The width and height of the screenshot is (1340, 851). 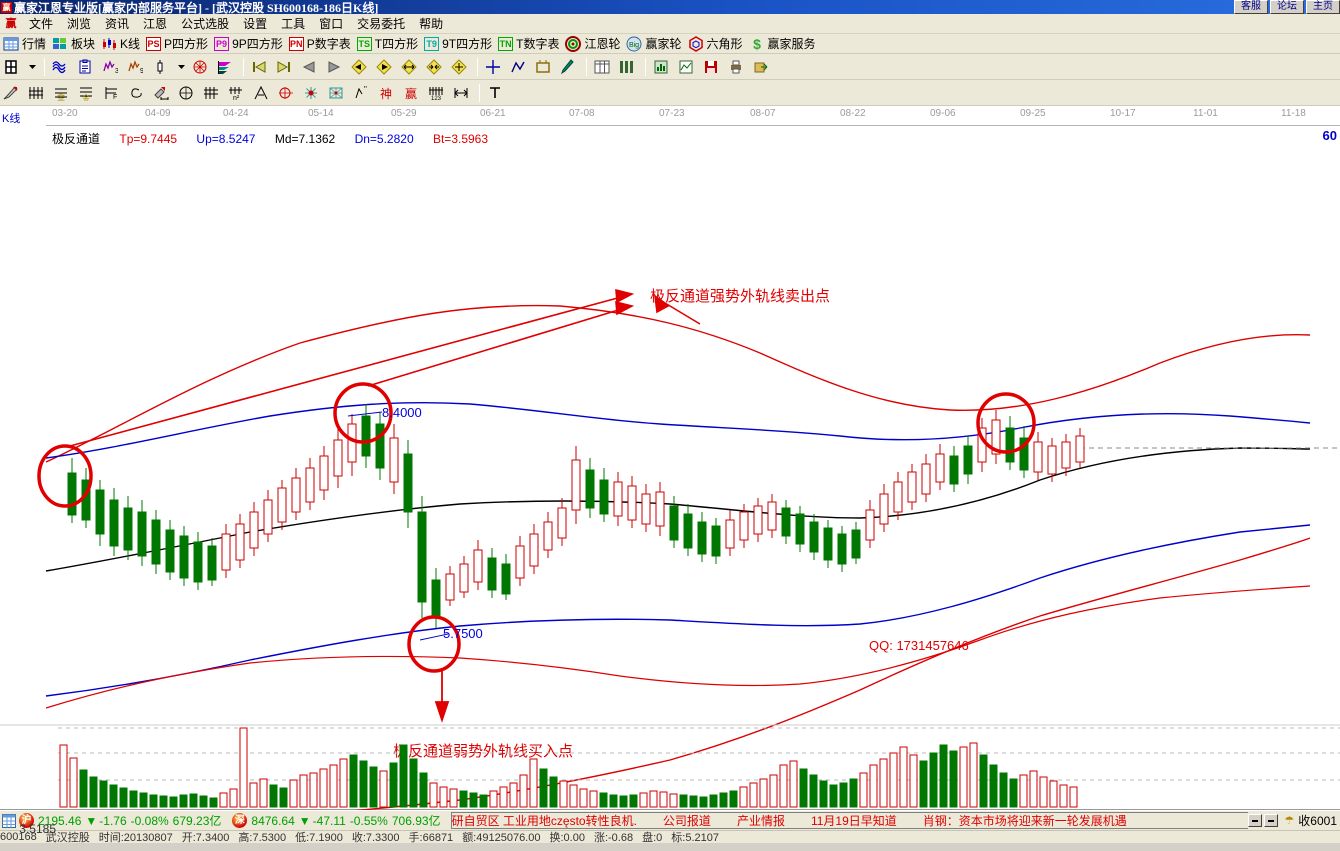 What do you see at coordinates (12, 66) in the screenshot?
I see `period-button` at bounding box center [12, 66].